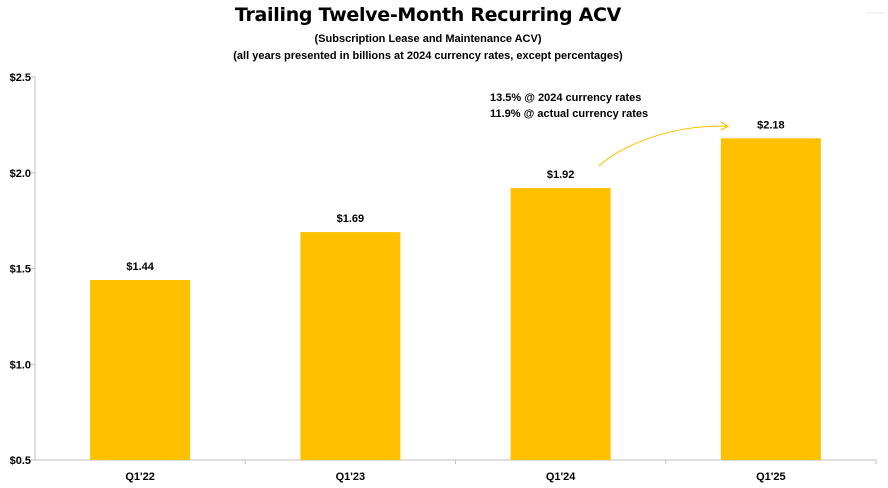 Image resolution: width=888 pixels, height=488 pixels. I want to click on x-tick-label: Q1'22, so click(140, 477).